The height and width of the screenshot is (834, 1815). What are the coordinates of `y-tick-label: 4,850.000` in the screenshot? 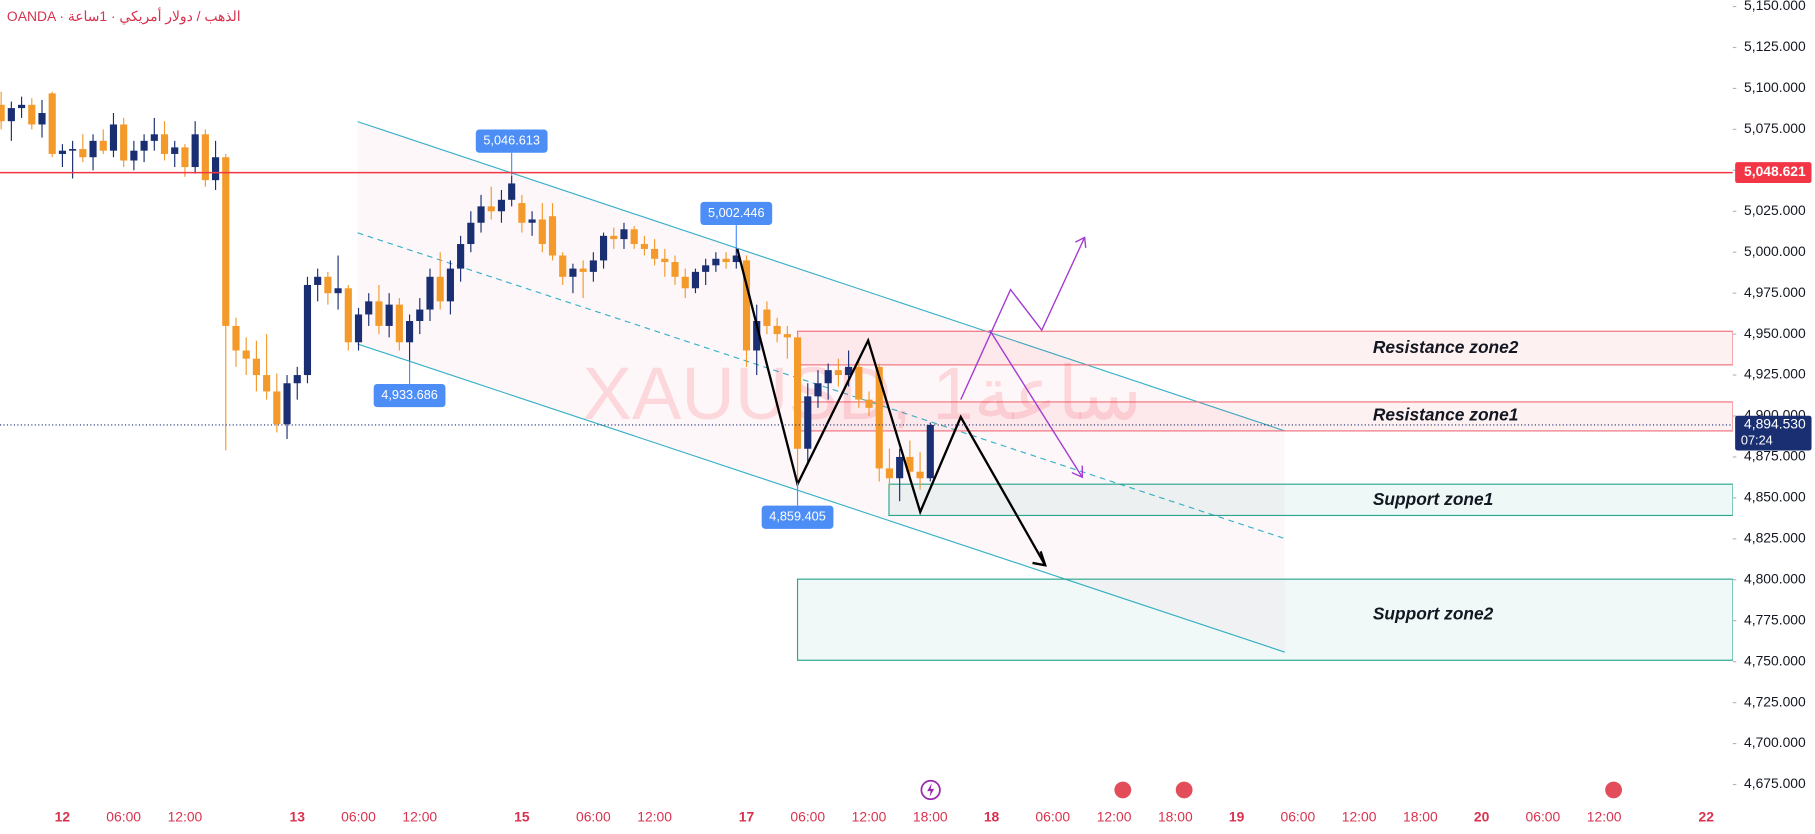 It's located at (1775, 497).